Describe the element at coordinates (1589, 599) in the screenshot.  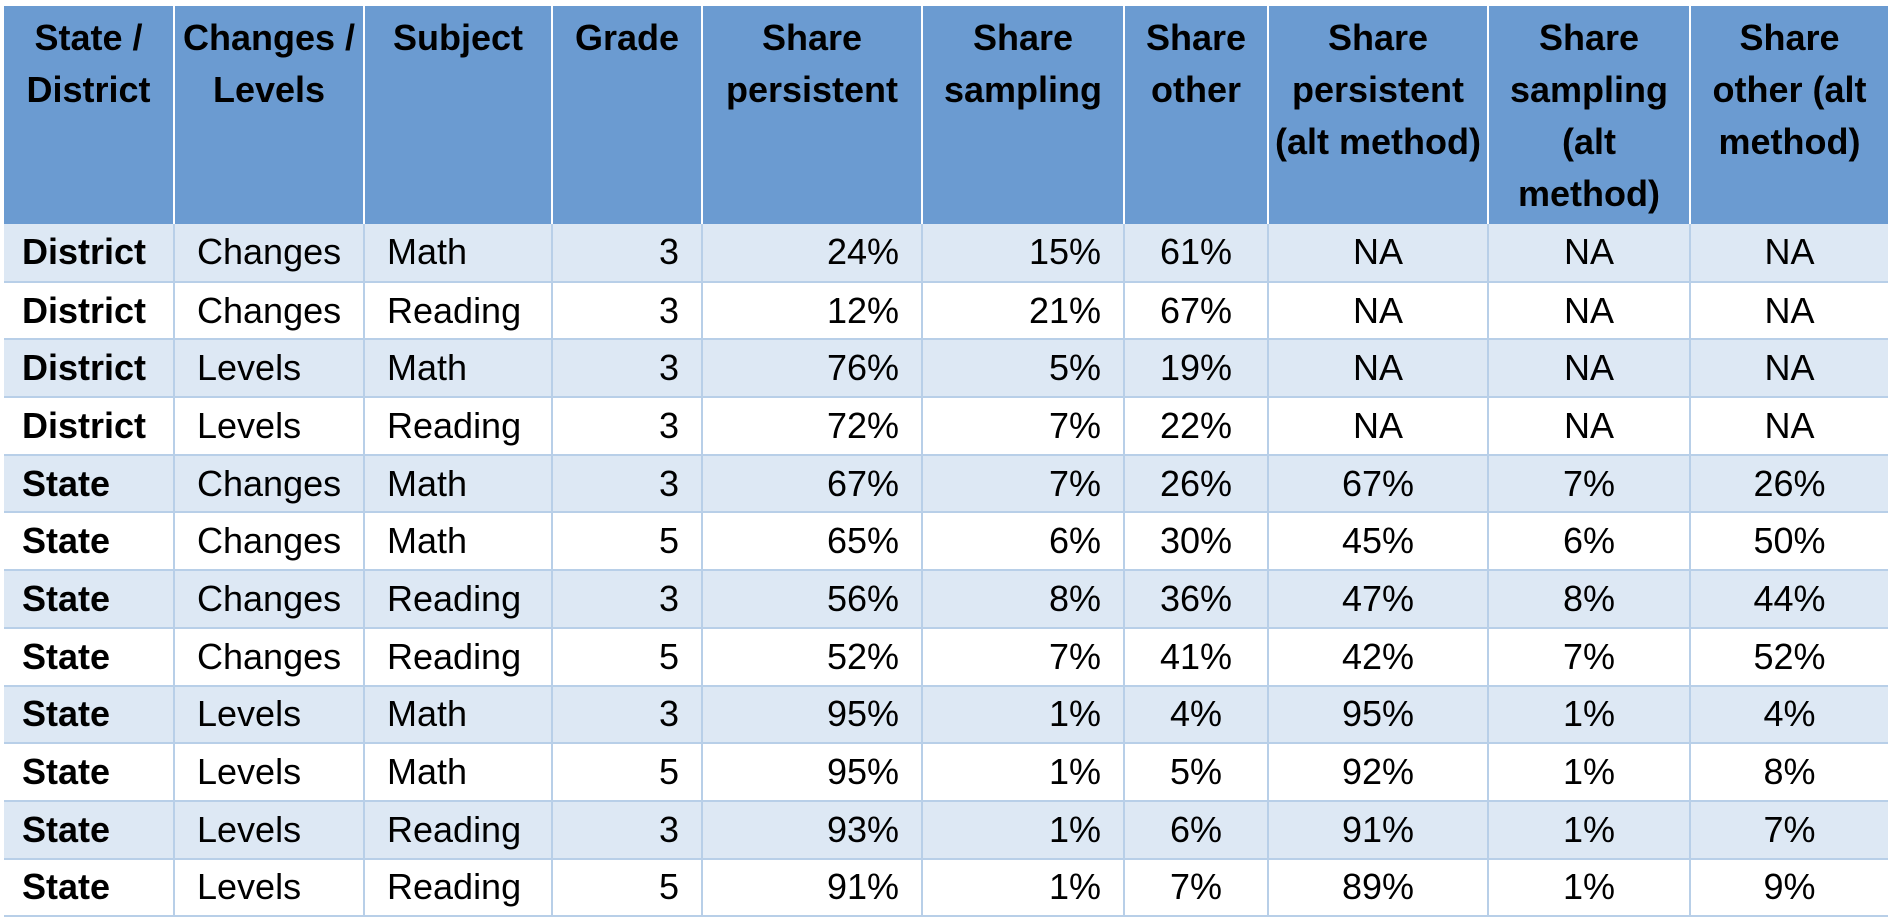
I see `cell-share-sampling-alt: 8%` at that location.